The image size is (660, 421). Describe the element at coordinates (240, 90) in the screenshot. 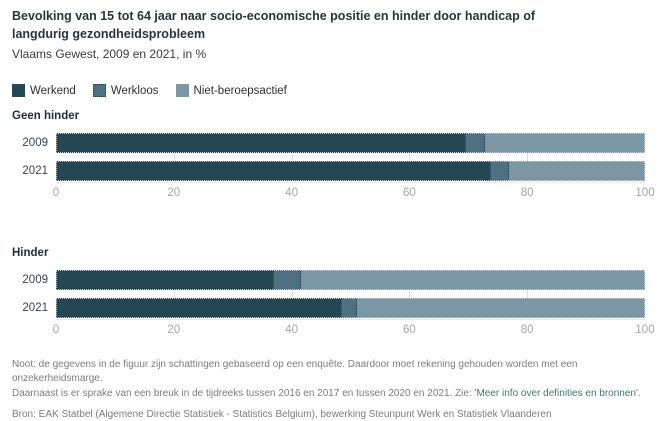

I see `legend-label-niet-beroepsactief: Niet-beroepsactief` at that location.